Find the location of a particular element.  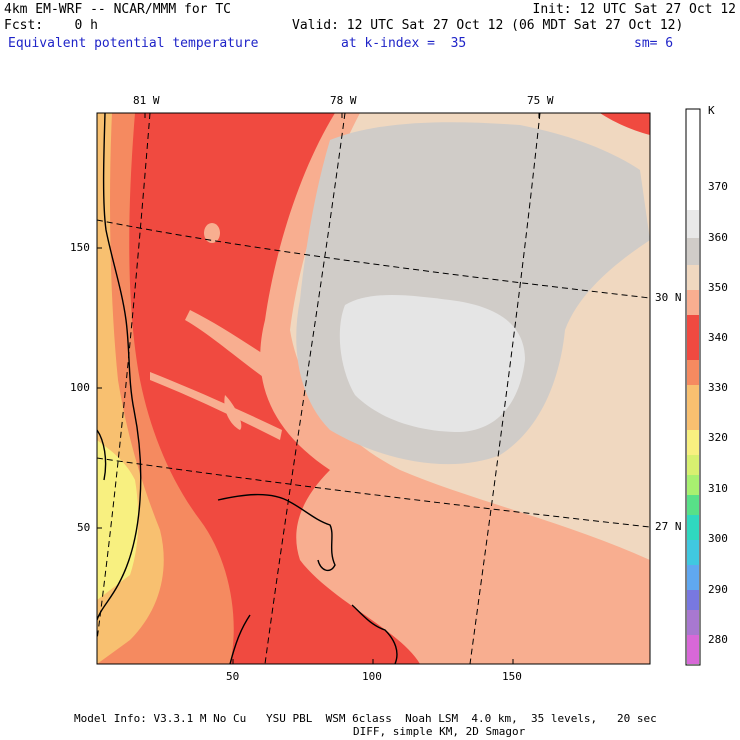

model-info-diffusion: DIFF, simple KM, 2D Smagor is located at coordinates (439, 731).